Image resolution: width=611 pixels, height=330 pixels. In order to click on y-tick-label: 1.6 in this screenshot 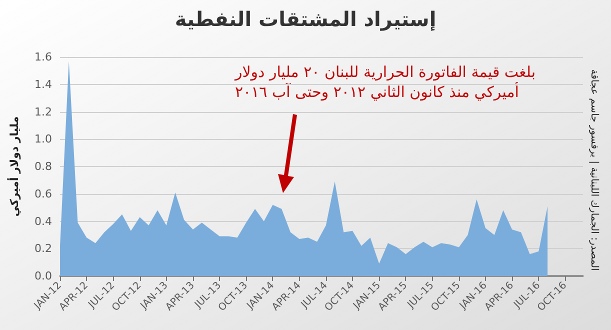, I will do `click(43, 57)`.